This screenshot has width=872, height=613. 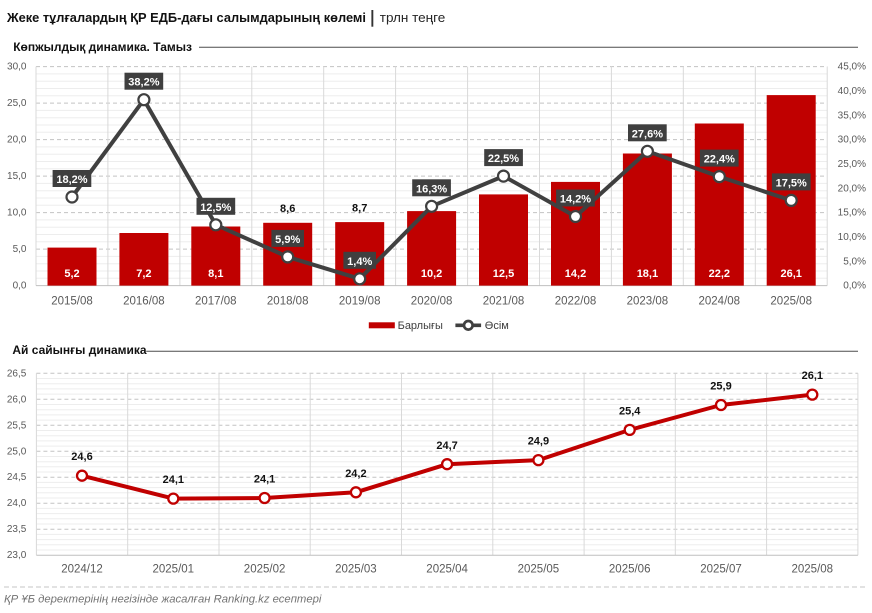 I want to click on svg-text: 2024/08, so click(x=720, y=302).